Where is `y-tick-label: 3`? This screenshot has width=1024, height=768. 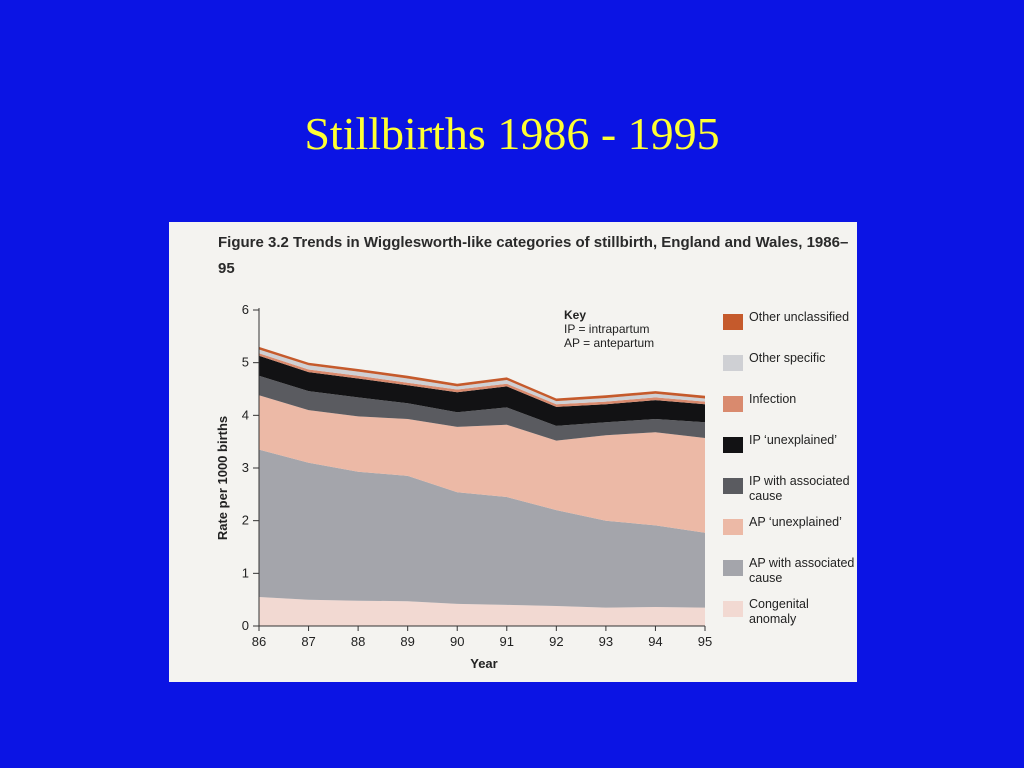 y-tick-label: 3 is located at coordinates (245, 467).